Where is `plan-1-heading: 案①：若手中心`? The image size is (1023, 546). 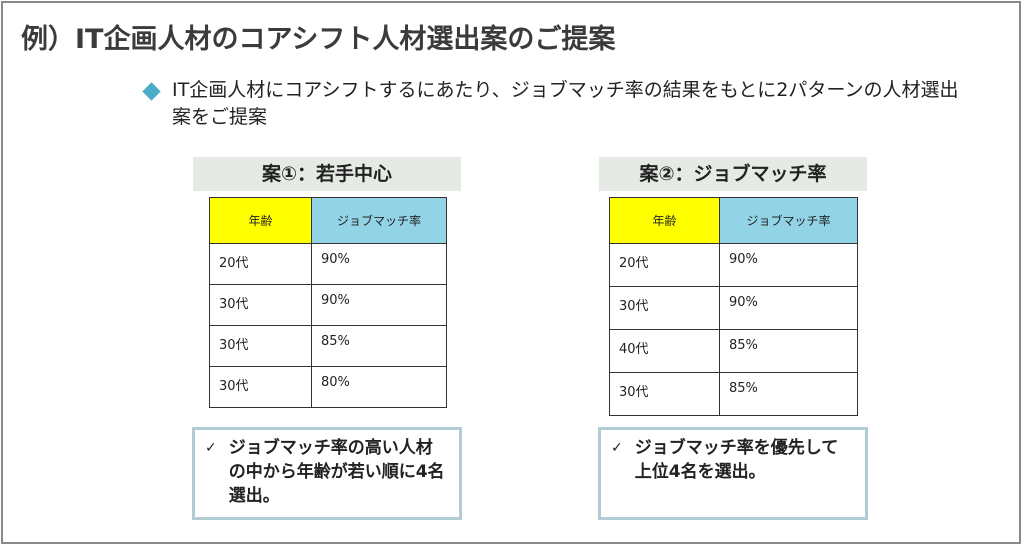
plan-1-heading: 案①：若手中心 is located at coordinates (327, 174).